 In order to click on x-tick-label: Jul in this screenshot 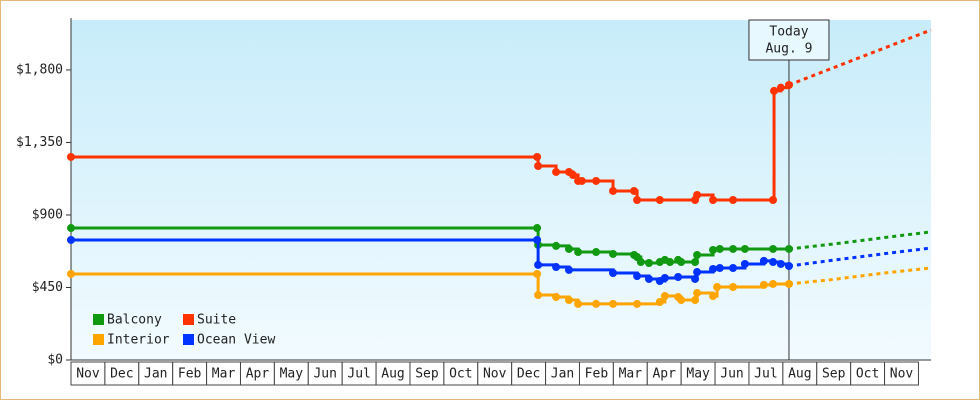, I will do `click(765, 374)`.